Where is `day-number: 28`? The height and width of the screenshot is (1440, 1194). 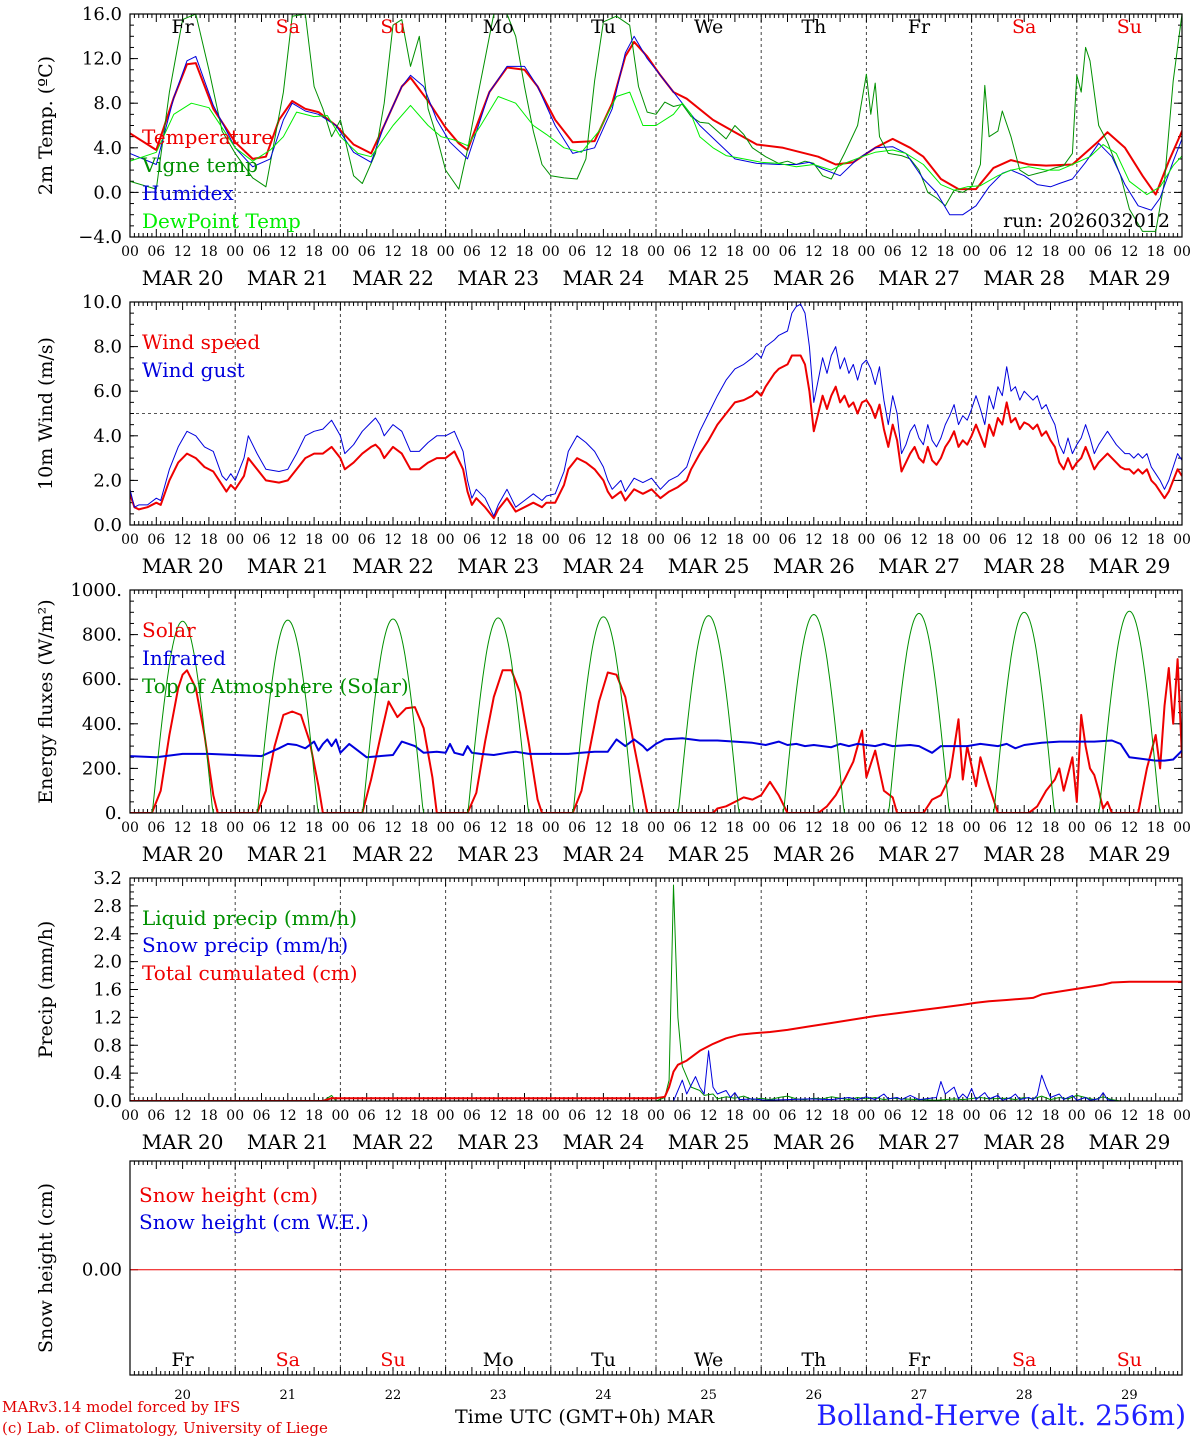
day-number: 28 is located at coordinates (1024, 1395).